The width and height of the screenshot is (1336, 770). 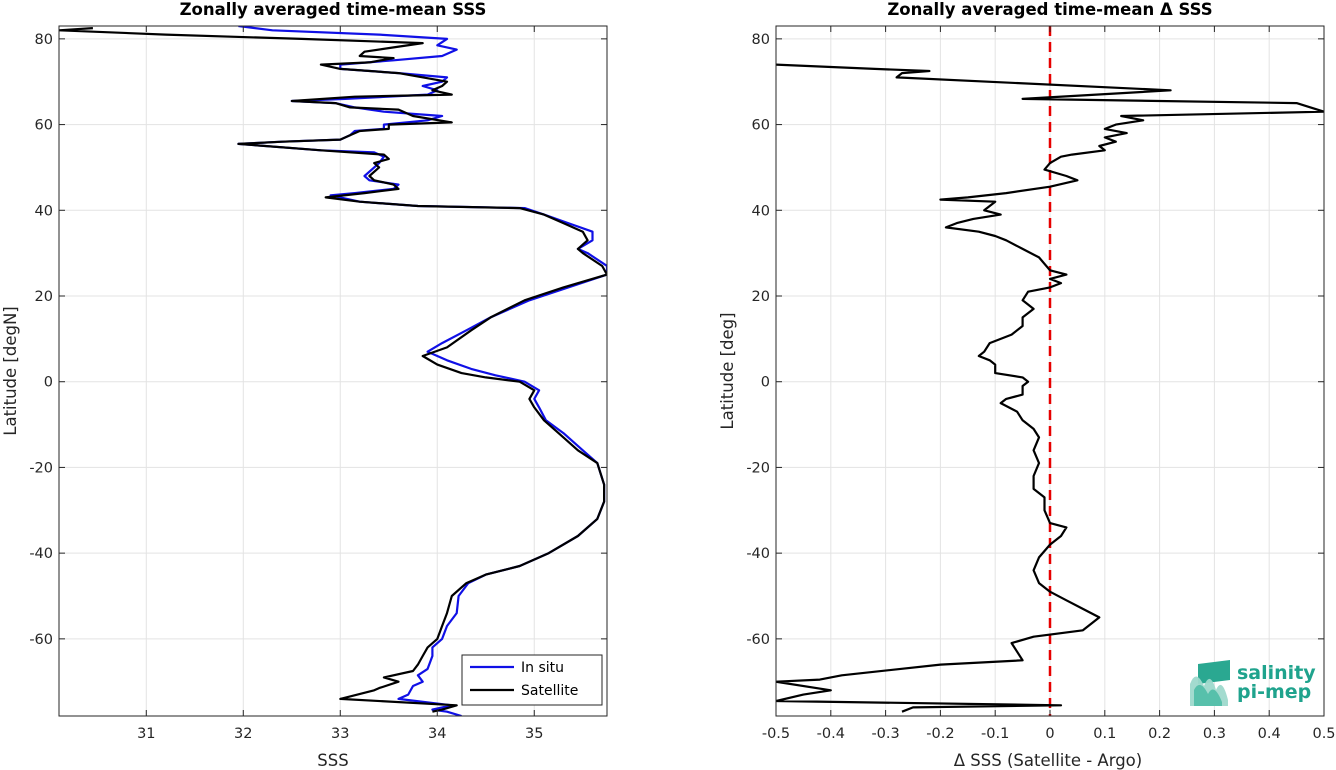 I want to click on chart-title-delta: Zonally averaged time-mean Δ SSS, so click(x=1049, y=9).